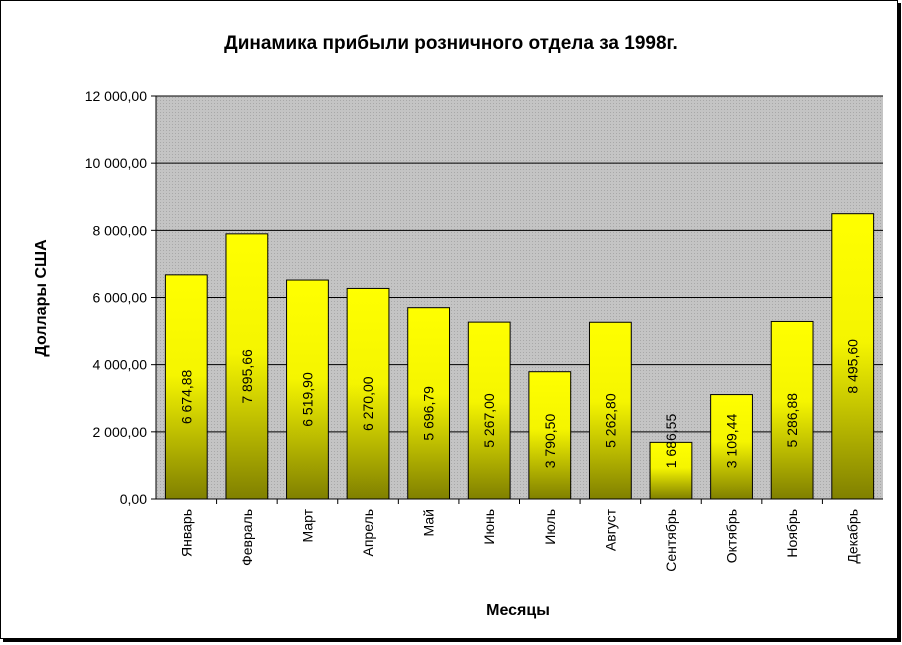  I want to click on data-label: 5 696,79, so click(429, 413).